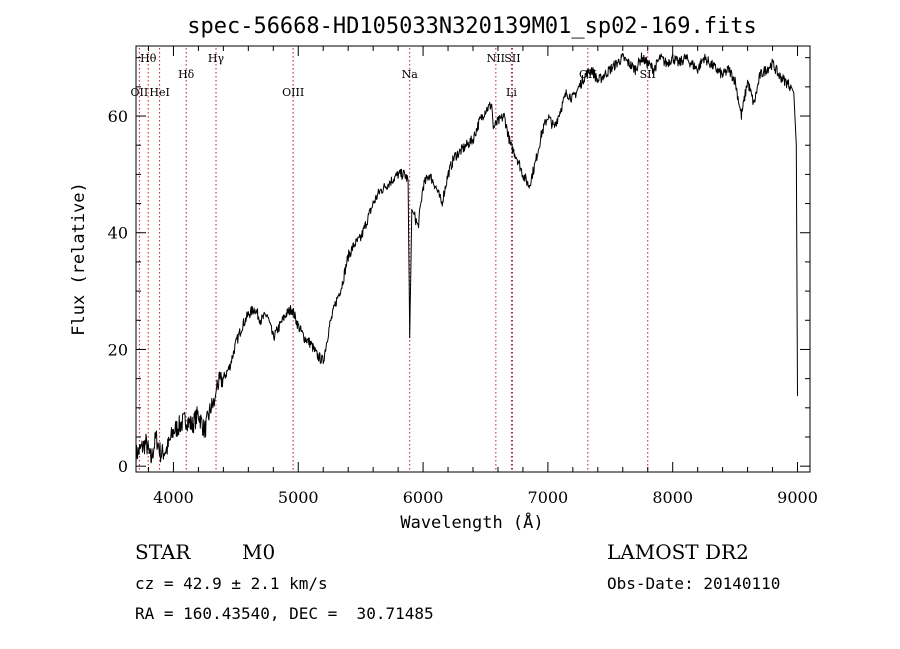 The width and height of the screenshot is (900, 649). Describe the element at coordinates (173, 497) in the screenshot. I see `x-tick-label: 4000` at that location.